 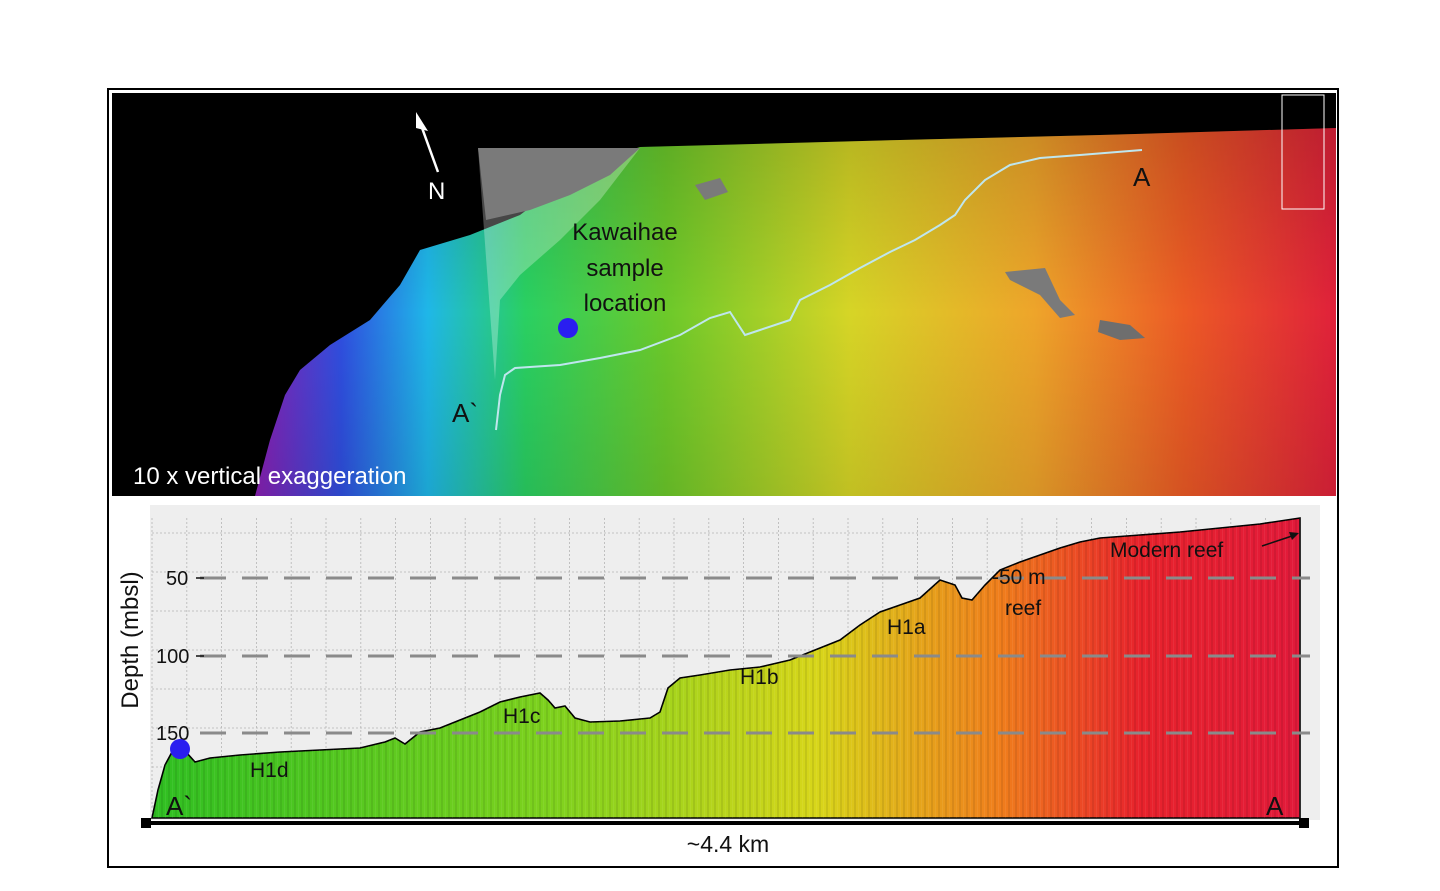 What do you see at coordinates (1303, 152) in the screenshot?
I see `inset-frame` at bounding box center [1303, 152].